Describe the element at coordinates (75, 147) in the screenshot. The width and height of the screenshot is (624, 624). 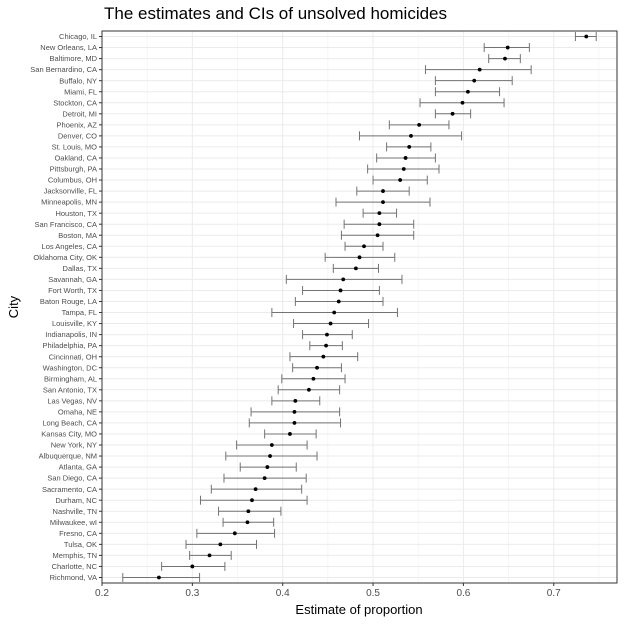
I see `y-tick-label: St. Louis, MO` at that location.